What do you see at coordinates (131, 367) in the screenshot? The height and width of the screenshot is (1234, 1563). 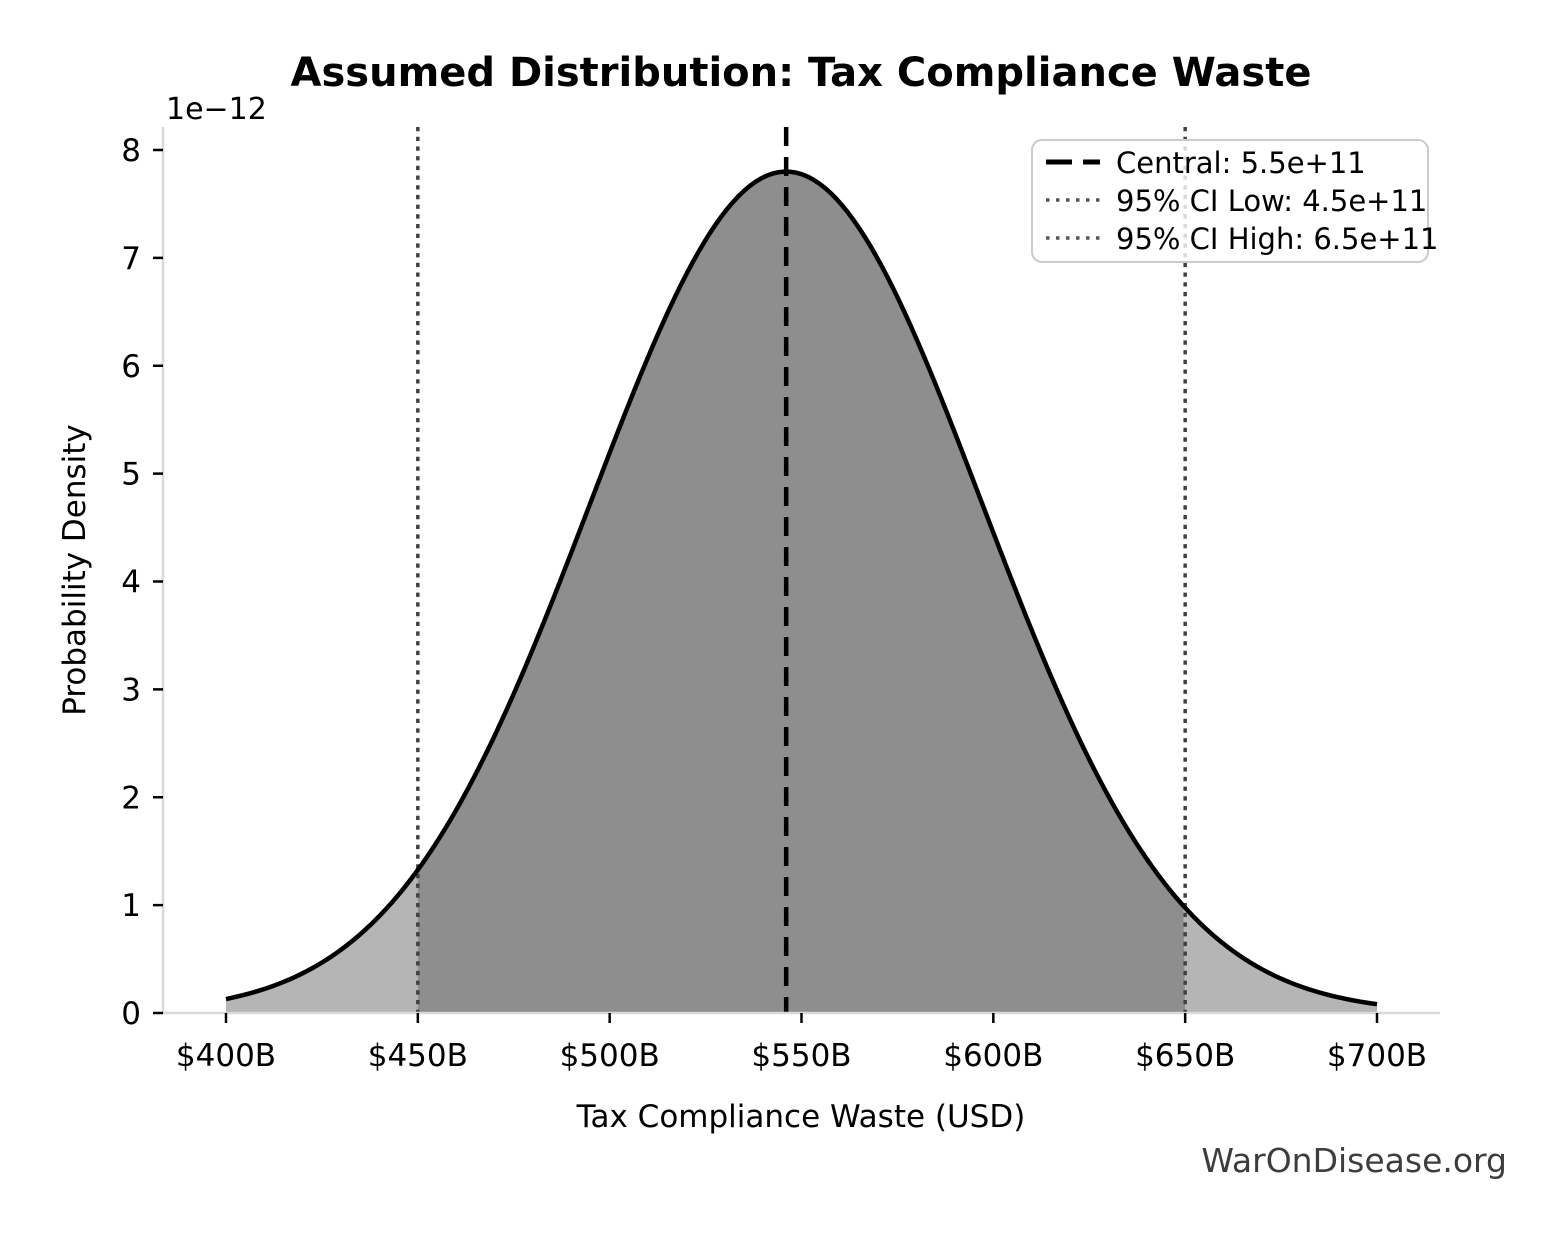 I see `y-tick-label: 6` at bounding box center [131, 367].